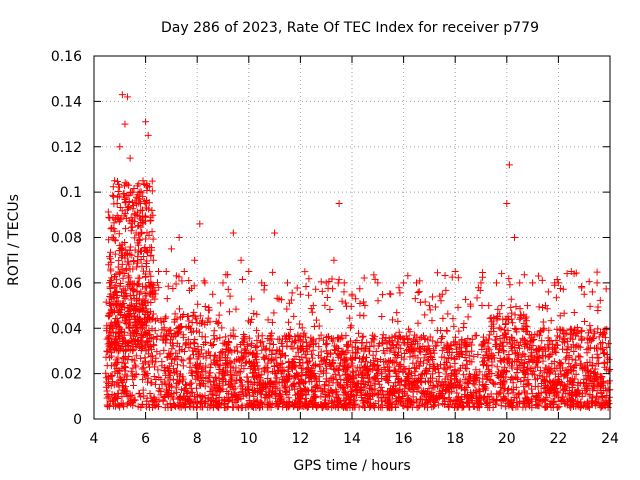 The height and width of the screenshot is (480, 640). I want to click on y-tick-label: 0.16, so click(66, 57).